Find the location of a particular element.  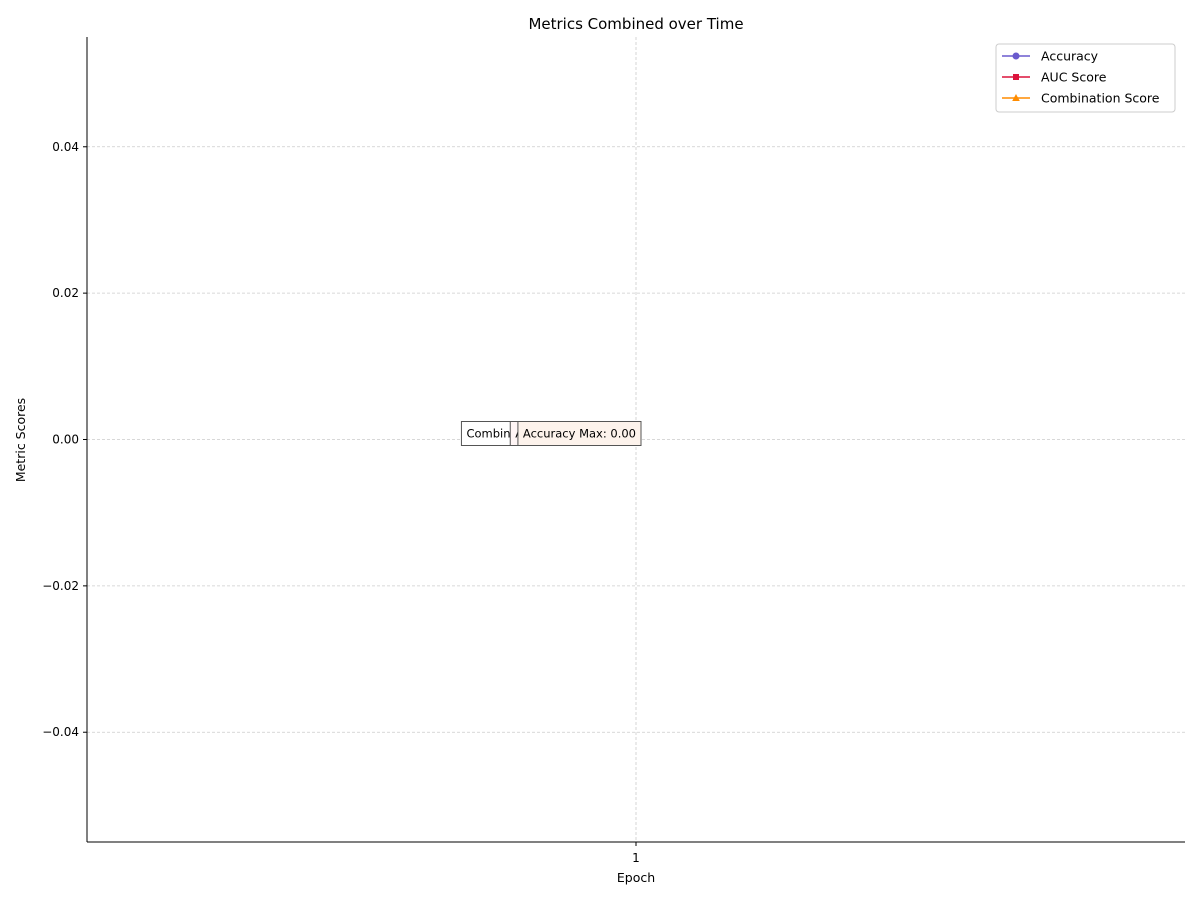

y-tick-label: 0.04 is located at coordinates (65, 147).